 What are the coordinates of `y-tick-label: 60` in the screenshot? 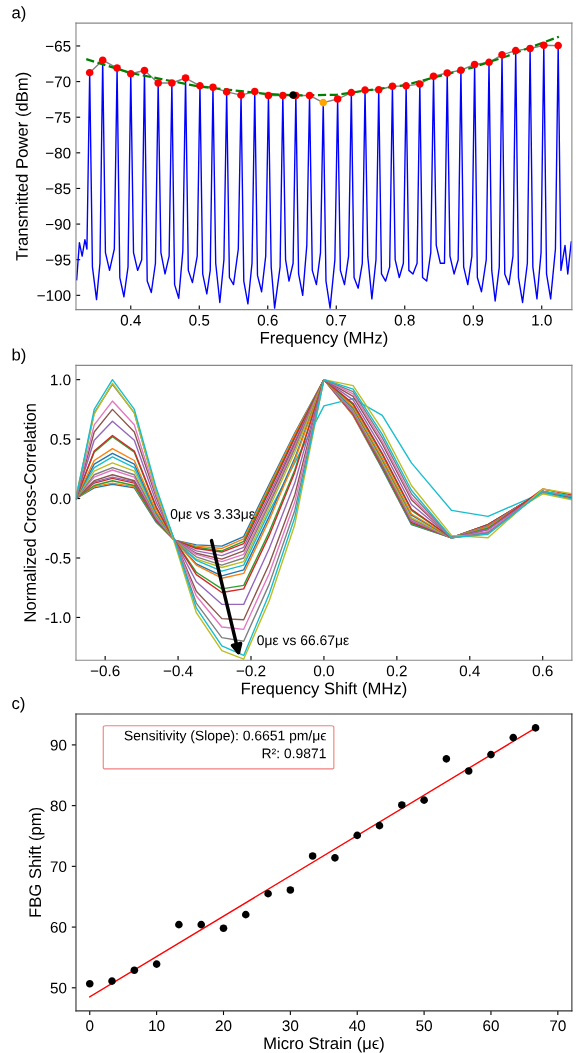 It's located at (58, 927).